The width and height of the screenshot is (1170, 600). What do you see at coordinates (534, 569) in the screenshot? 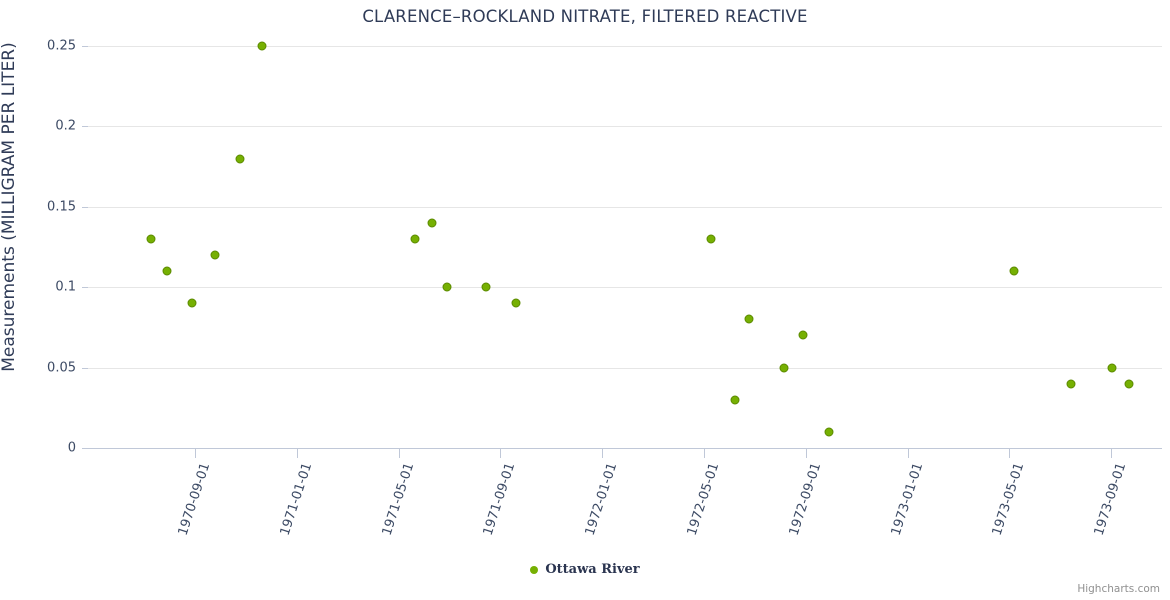
I see `legend-marker-icon` at bounding box center [534, 569].